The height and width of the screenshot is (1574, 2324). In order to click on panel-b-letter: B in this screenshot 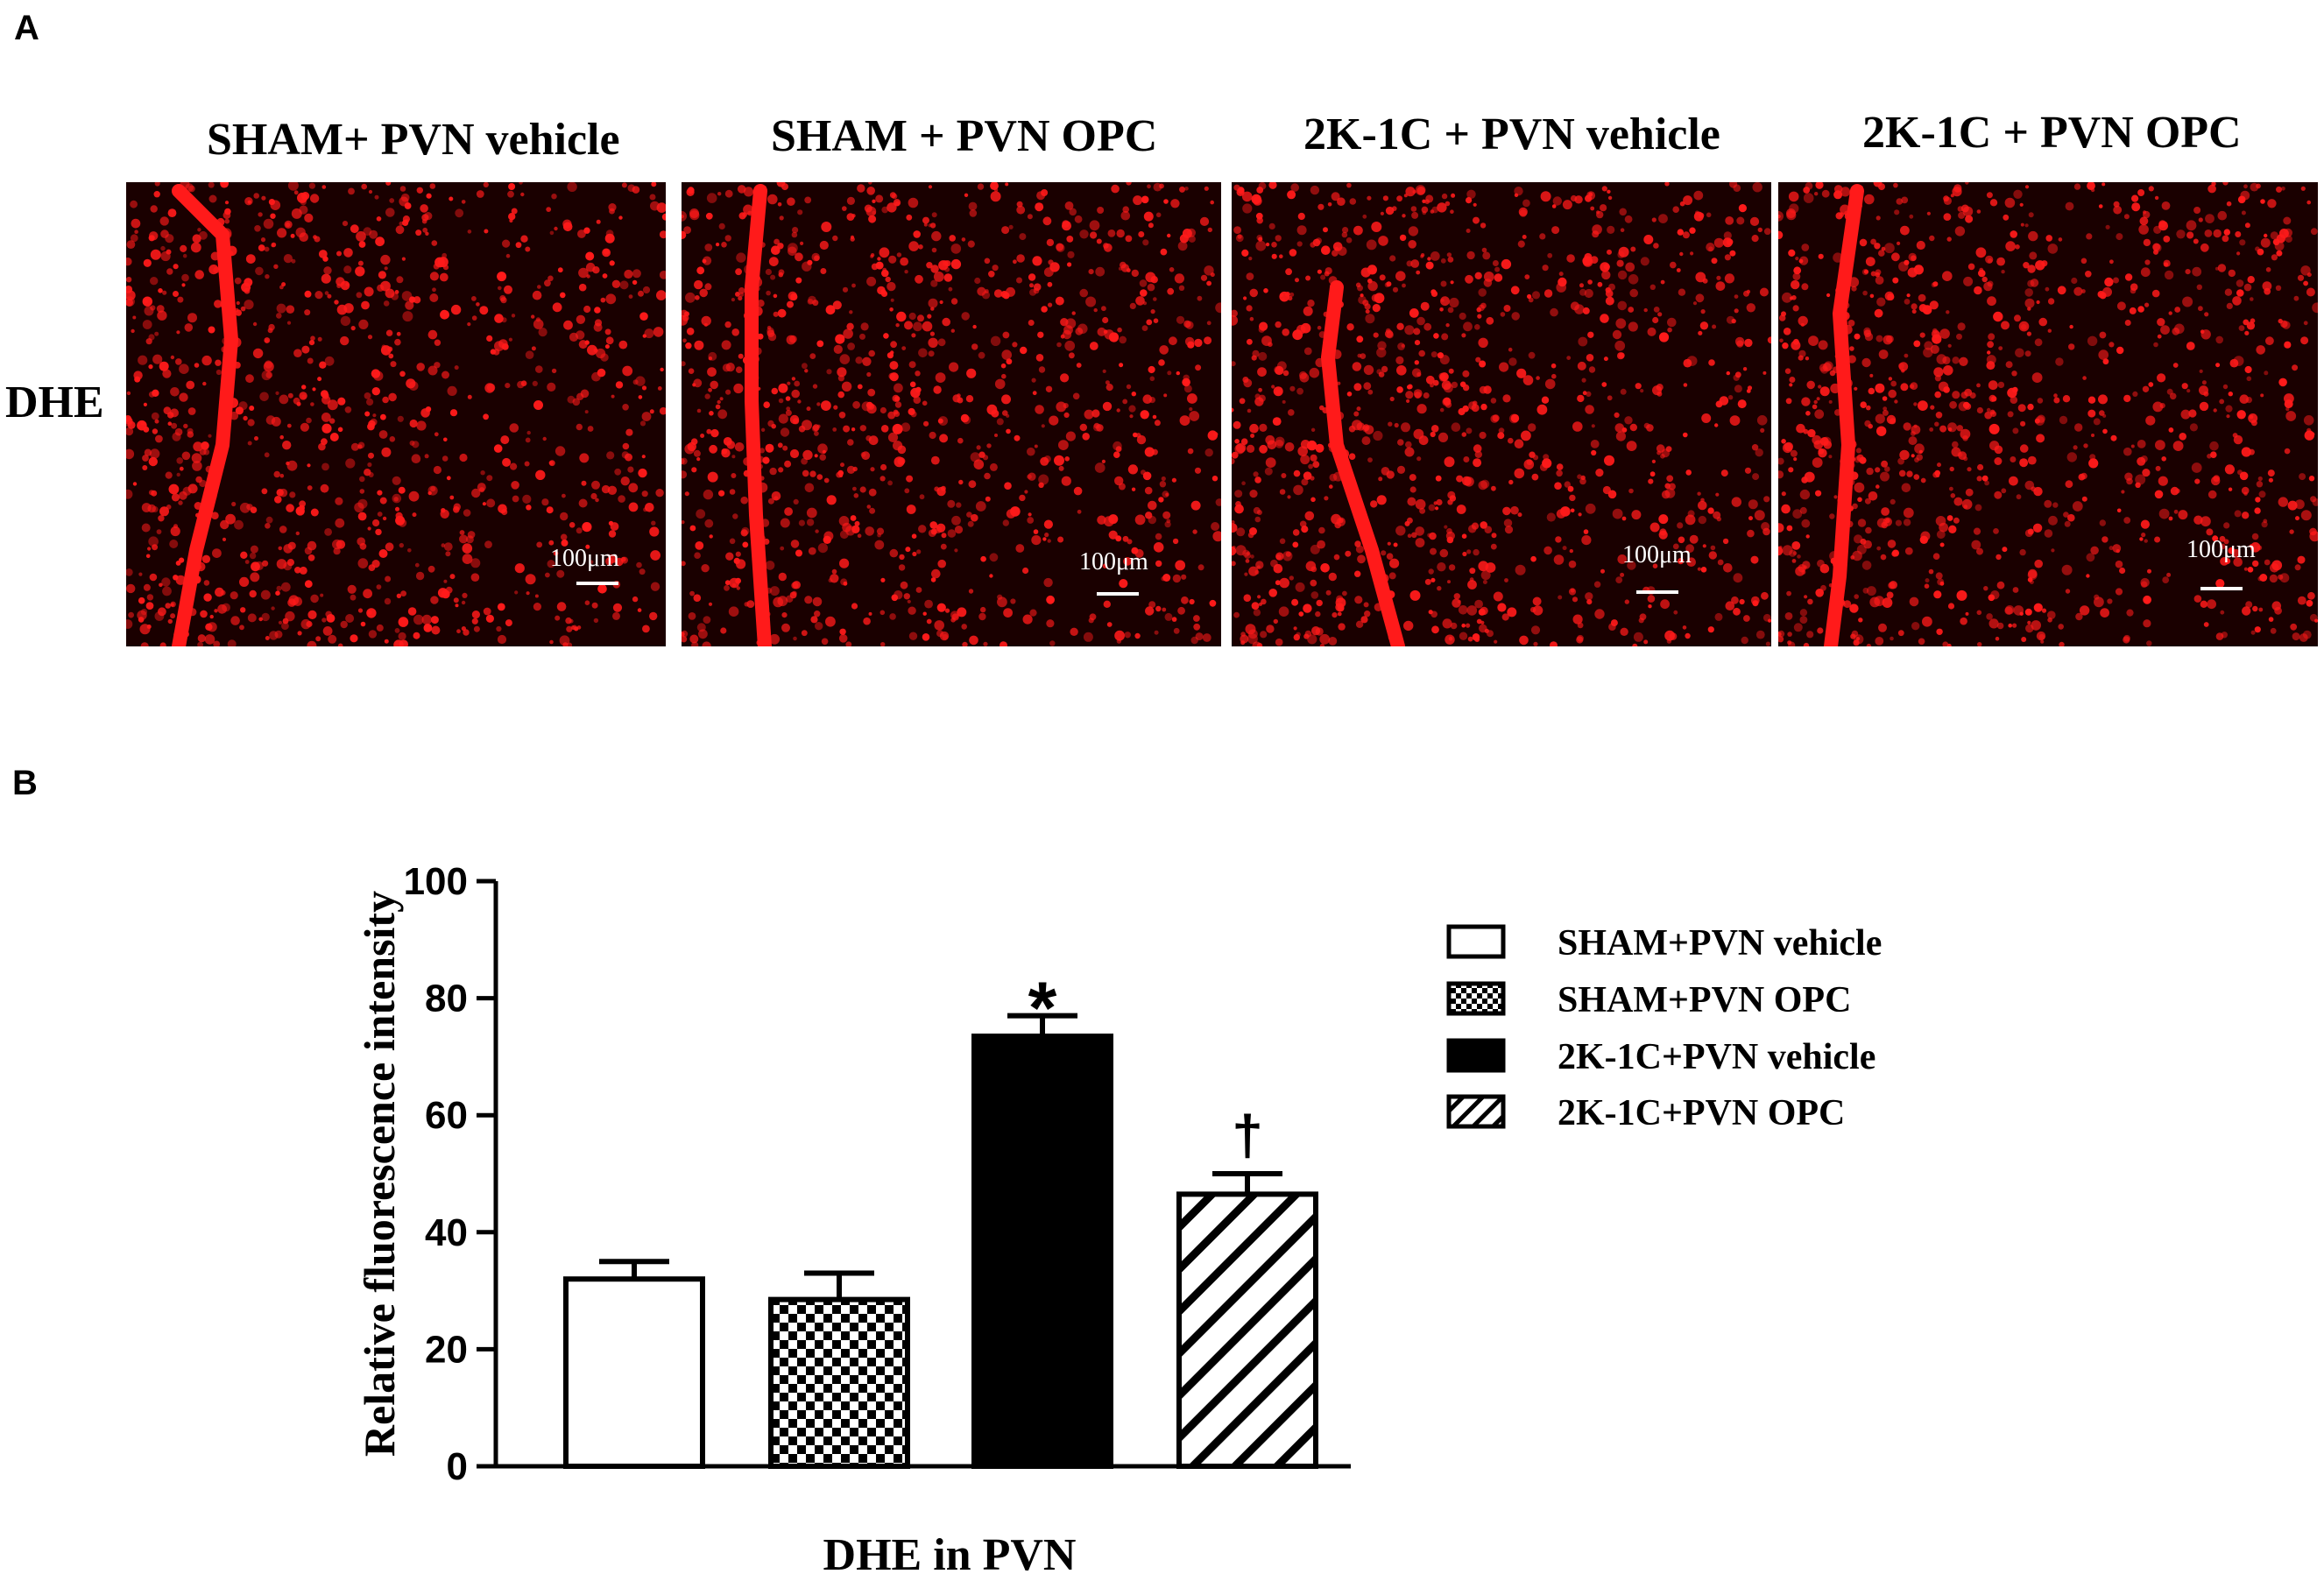, I will do `click(25, 783)`.